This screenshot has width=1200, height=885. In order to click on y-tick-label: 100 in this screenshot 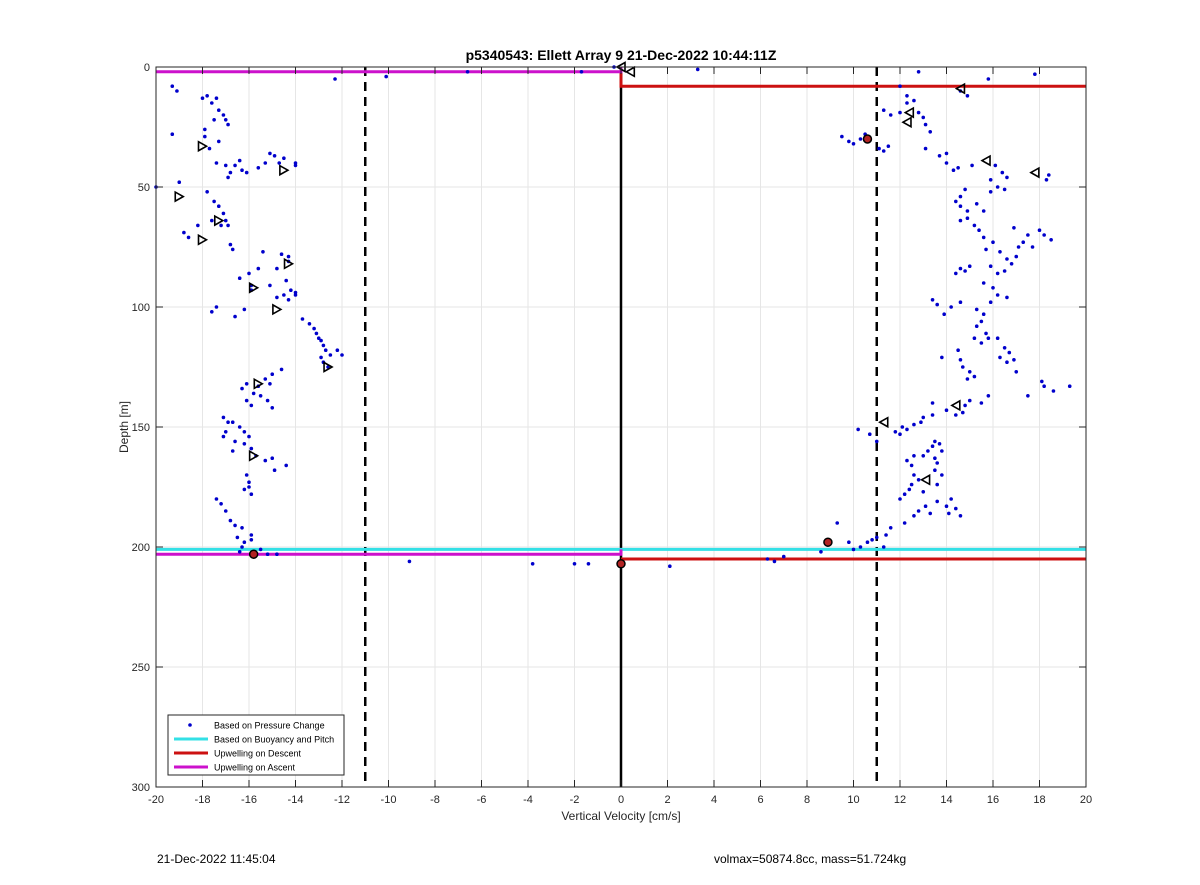, I will do `click(141, 308)`.